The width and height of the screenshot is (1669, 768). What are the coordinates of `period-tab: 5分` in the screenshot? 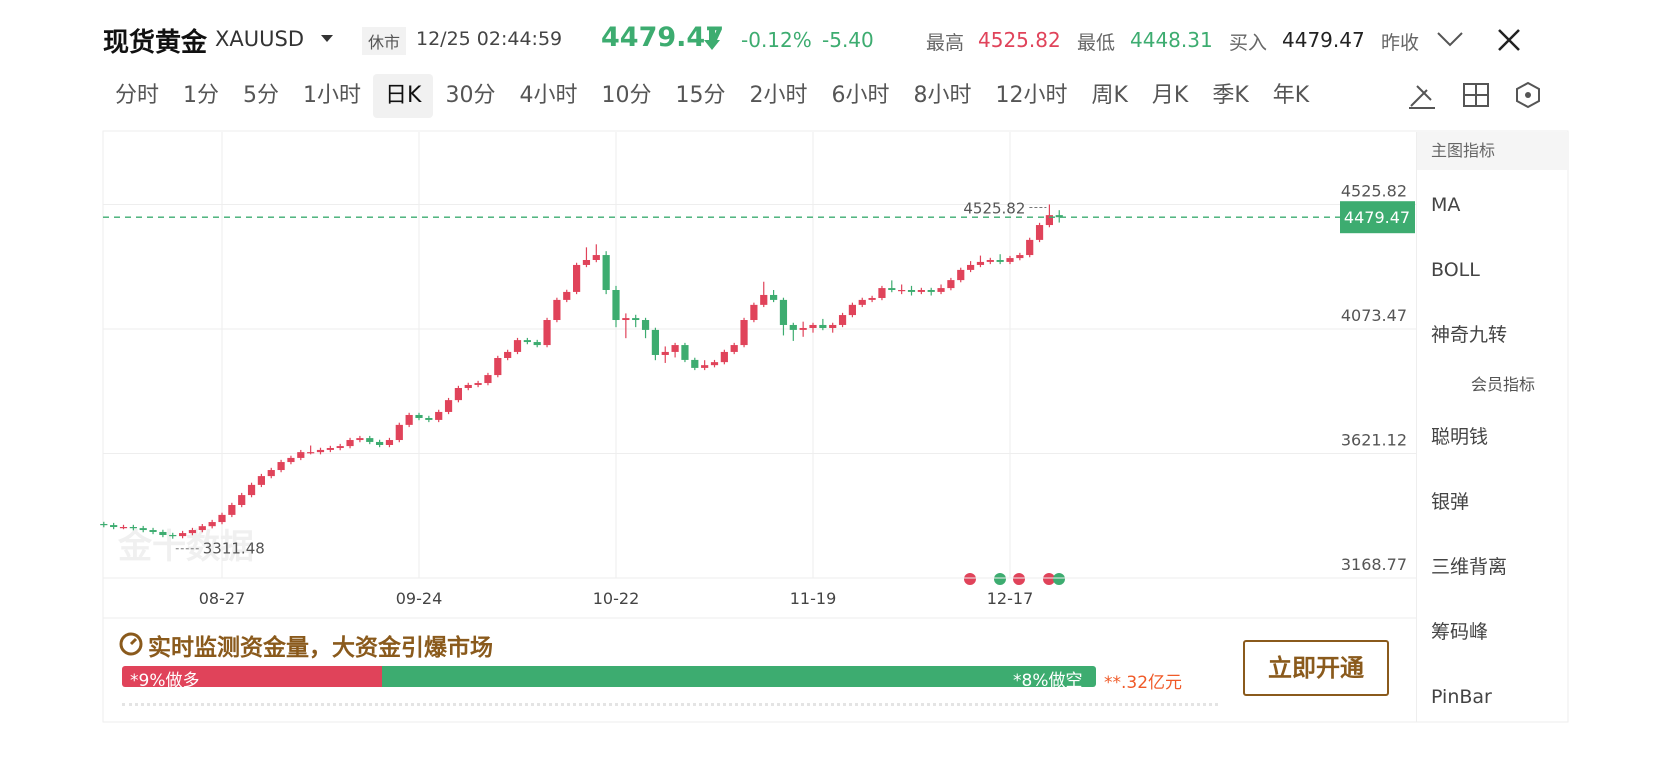 It's located at (261, 95).